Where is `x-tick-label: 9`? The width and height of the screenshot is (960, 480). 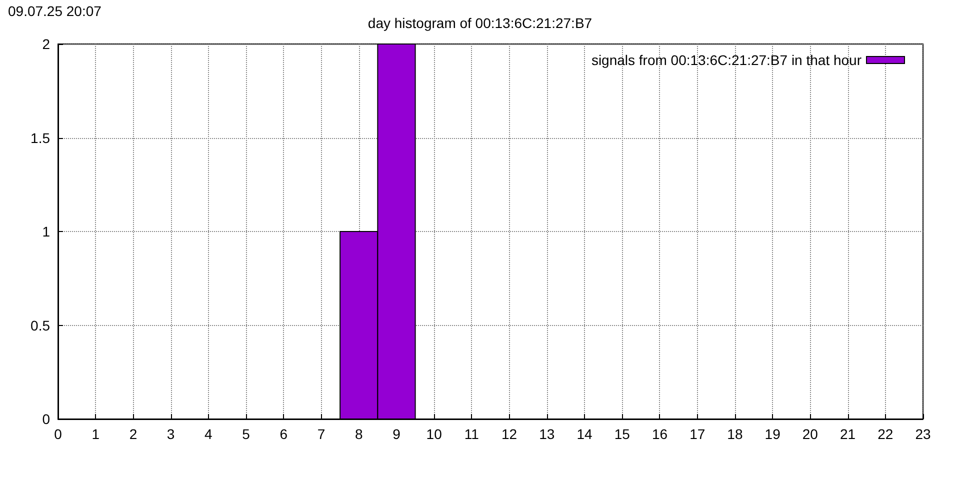
x-tick-label: 9 is located at coordinates (396, 434).